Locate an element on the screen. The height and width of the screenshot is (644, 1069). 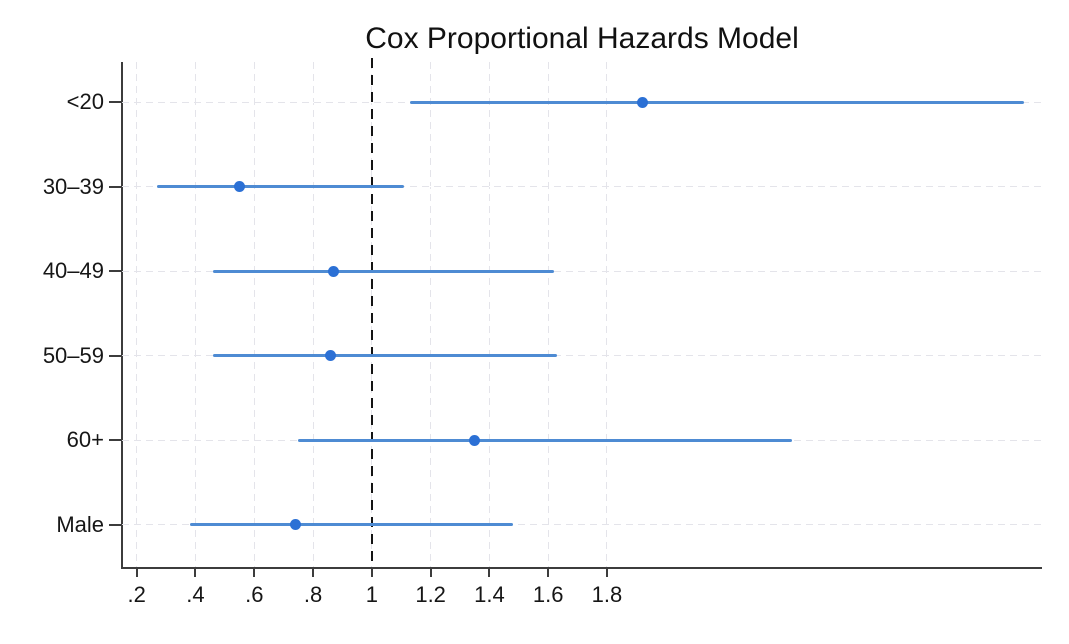
x-axis-line is located at coordinates (581, 568).